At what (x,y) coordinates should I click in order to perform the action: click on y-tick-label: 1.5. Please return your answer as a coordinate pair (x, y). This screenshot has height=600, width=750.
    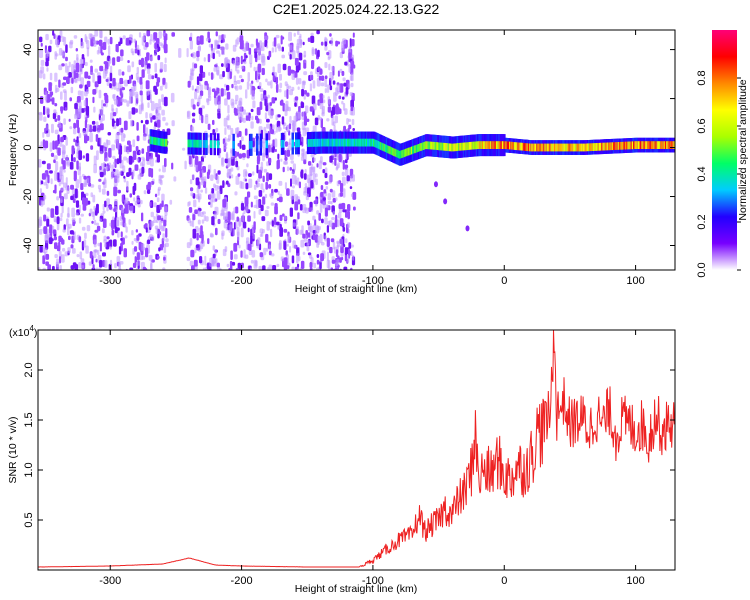
    Looking at the image, I should click on (29, 419).